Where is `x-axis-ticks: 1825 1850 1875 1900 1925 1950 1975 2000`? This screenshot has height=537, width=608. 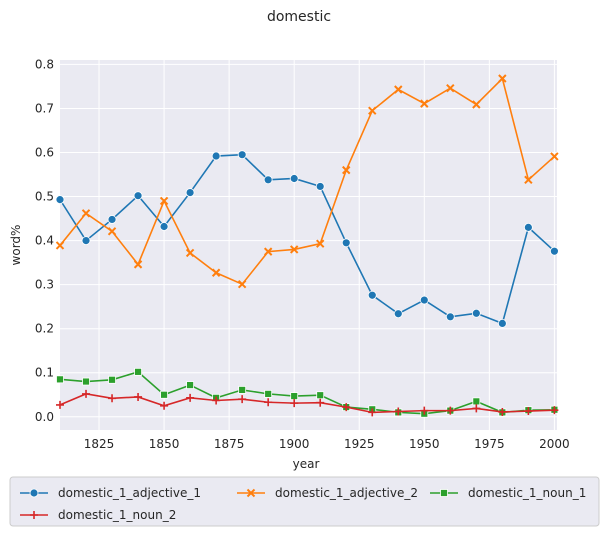 x-axis-ticks: 1825 1850 1875 1900 1925 1950 1975 2000 is located at coordinates (327, 444).